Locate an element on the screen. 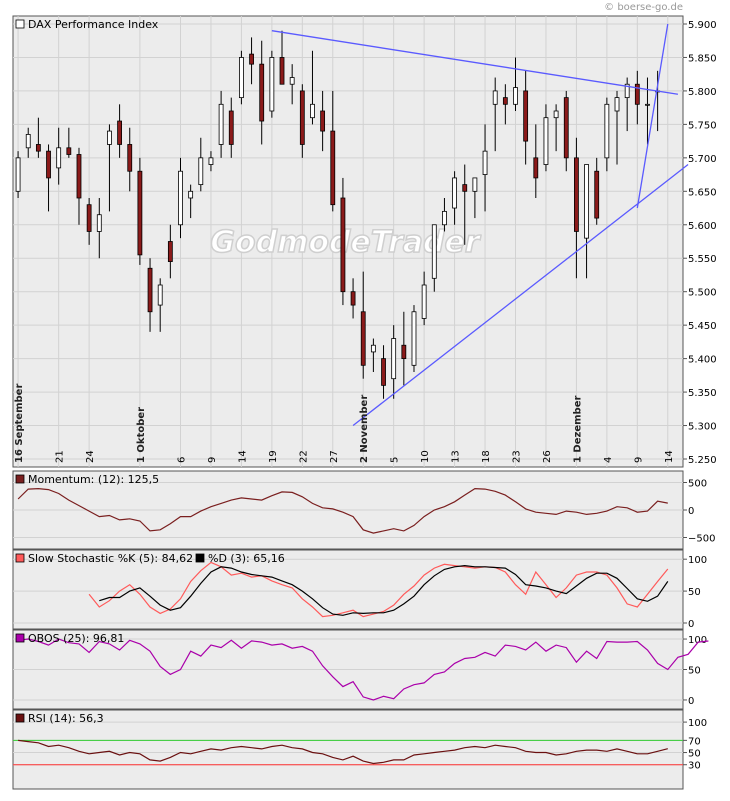 Image resolution: width=730 pixels, height=801 pixels. panel-title: Slow Stochastic %K (5): 84,62 is located at coordinates (110, 558).